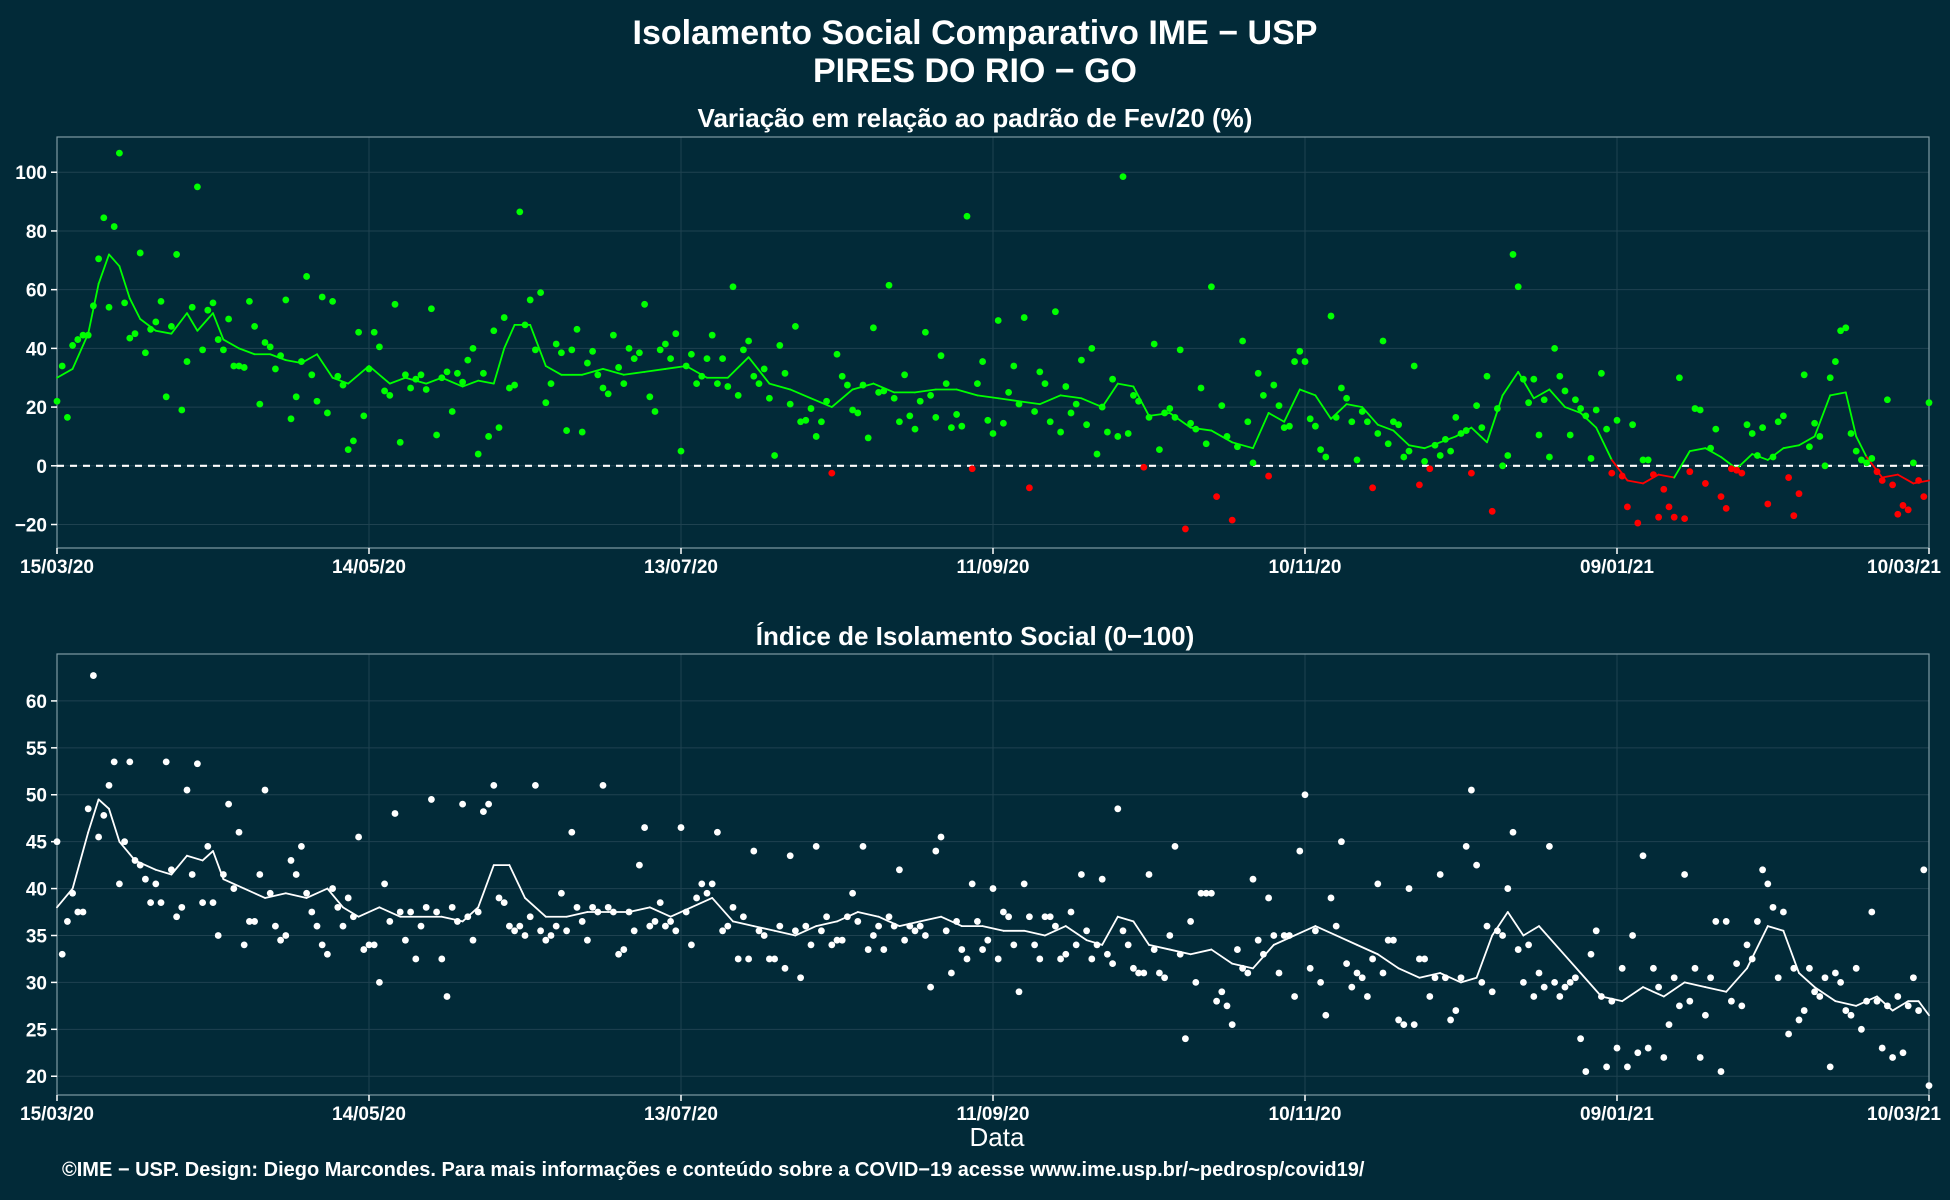 This screenshot has height=1200, width=1950. Describe the element at coordinates (57, 567) in the screenshot. I see `x-tick-label: 15/03/20` at that location.